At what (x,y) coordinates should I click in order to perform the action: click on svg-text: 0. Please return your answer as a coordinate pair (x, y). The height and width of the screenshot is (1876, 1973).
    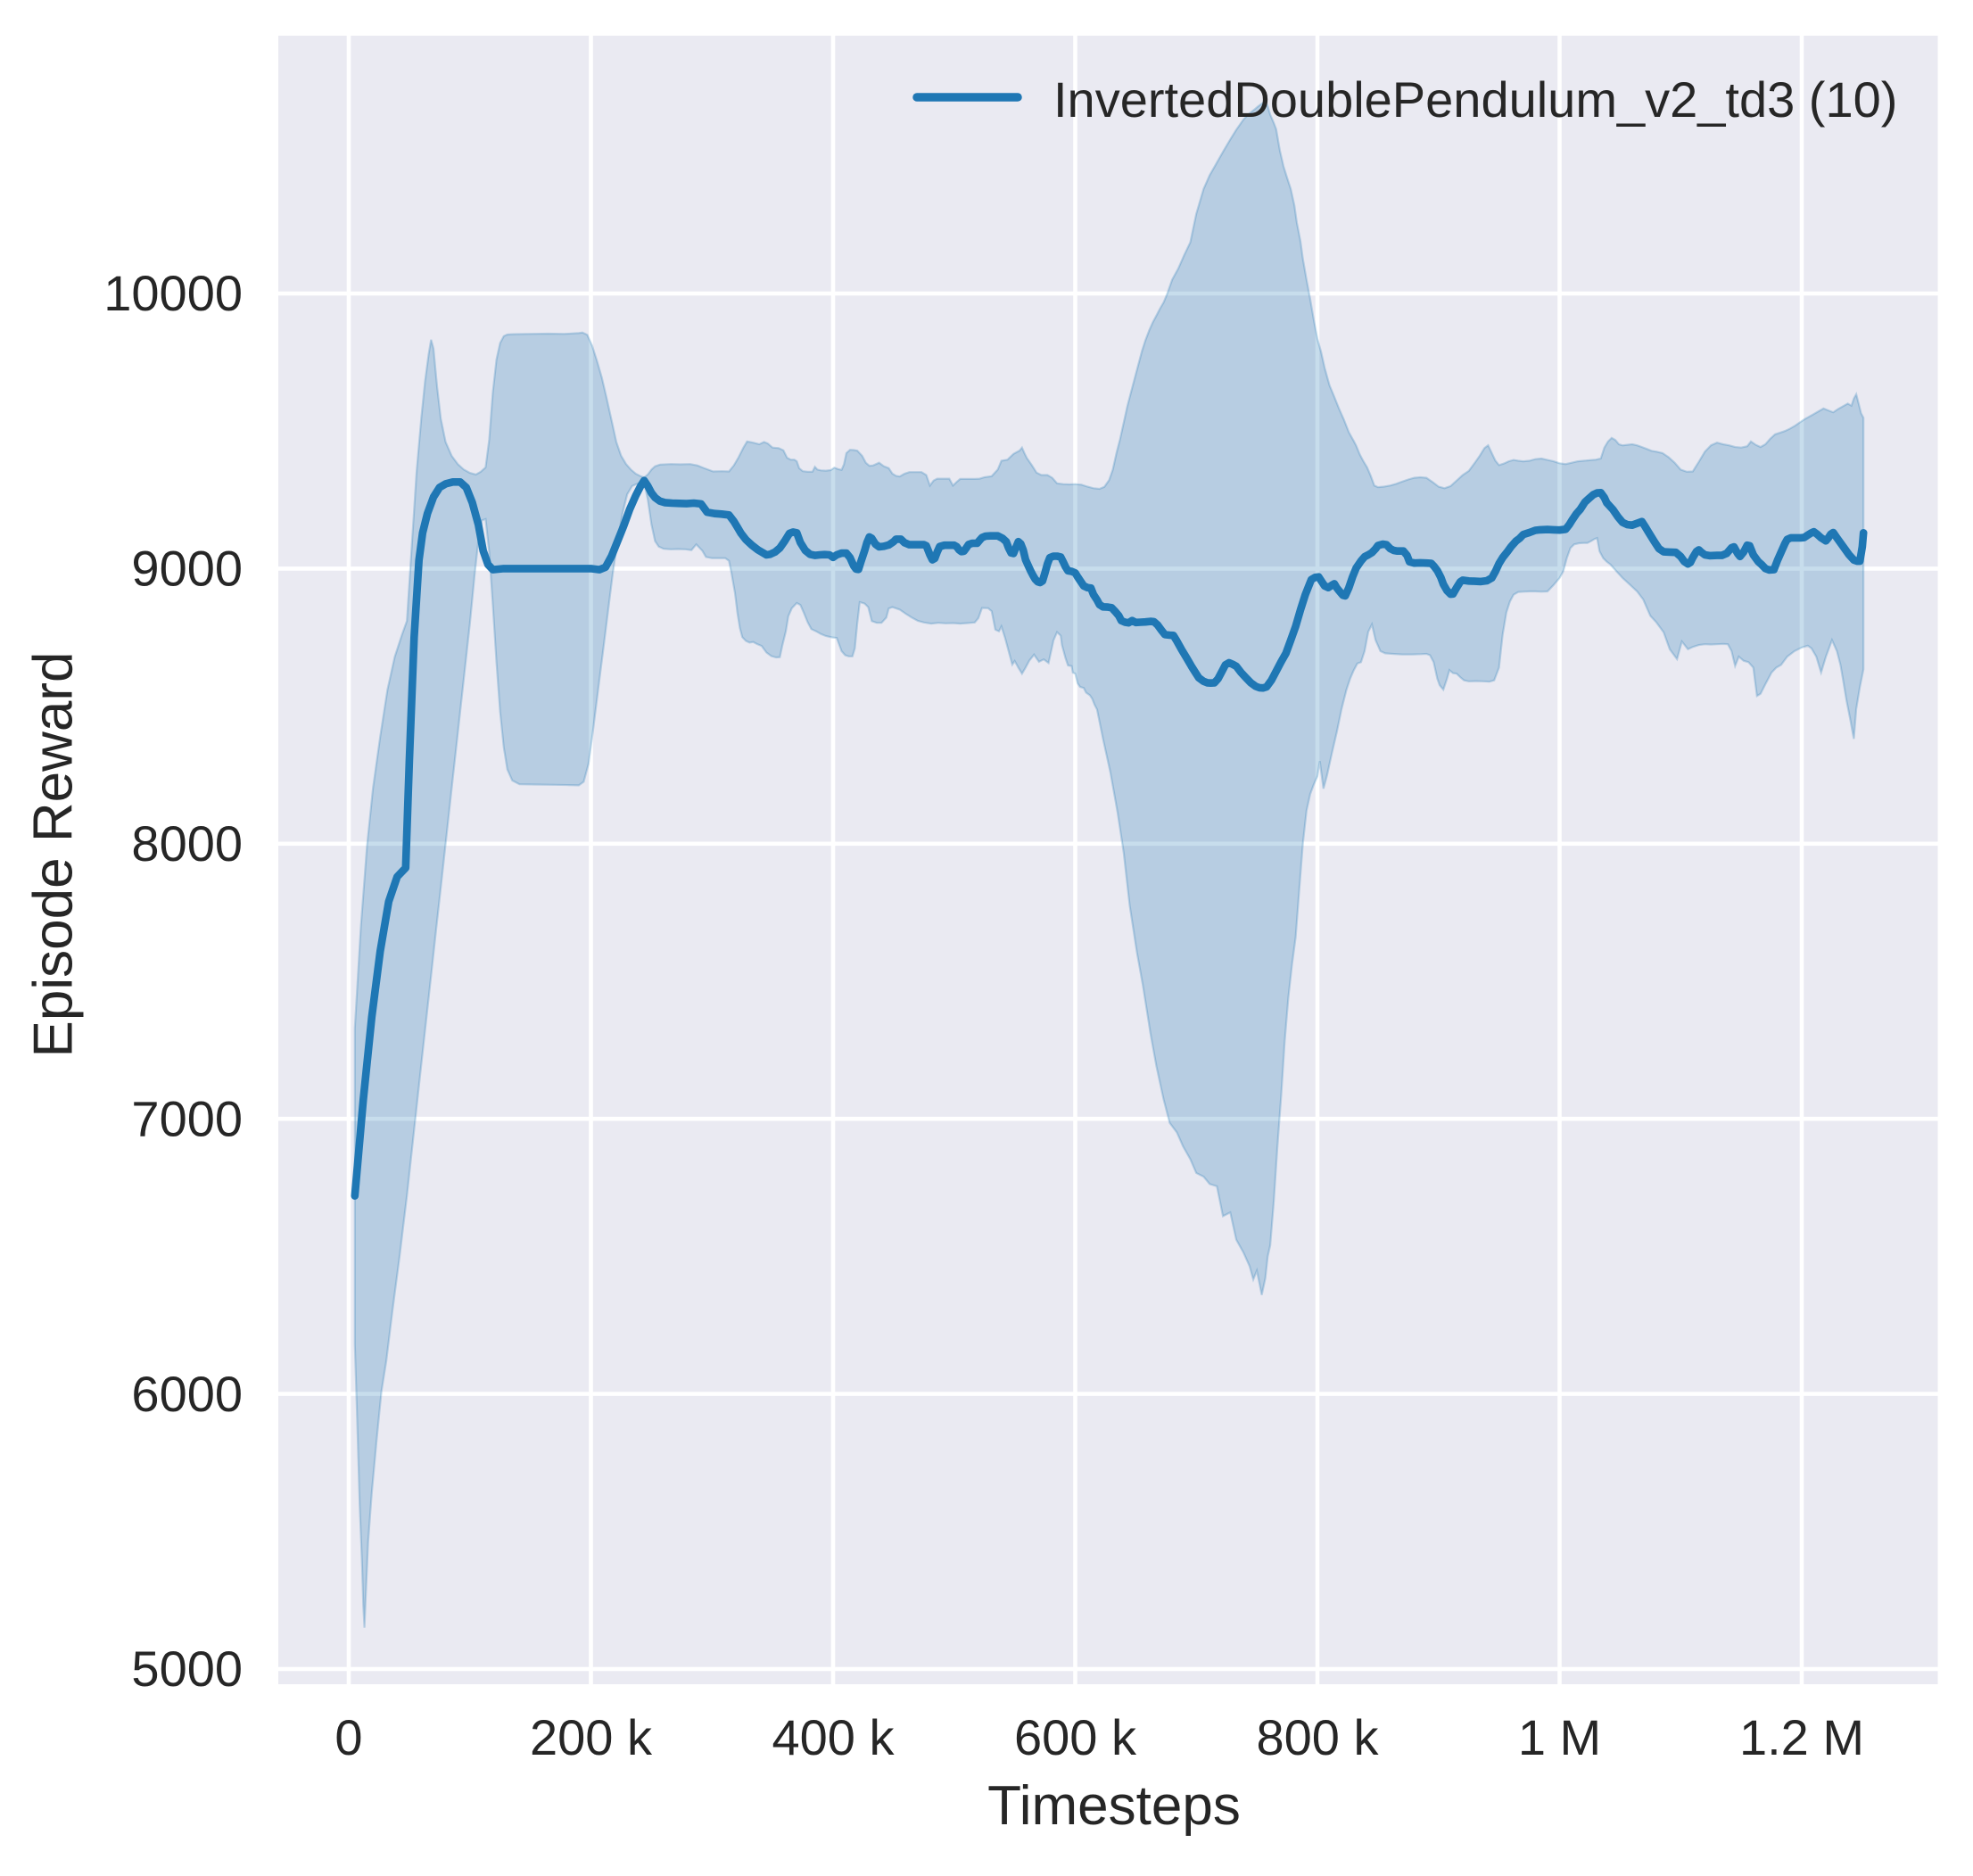
    Looking at the image, I should click on (348, 1737).